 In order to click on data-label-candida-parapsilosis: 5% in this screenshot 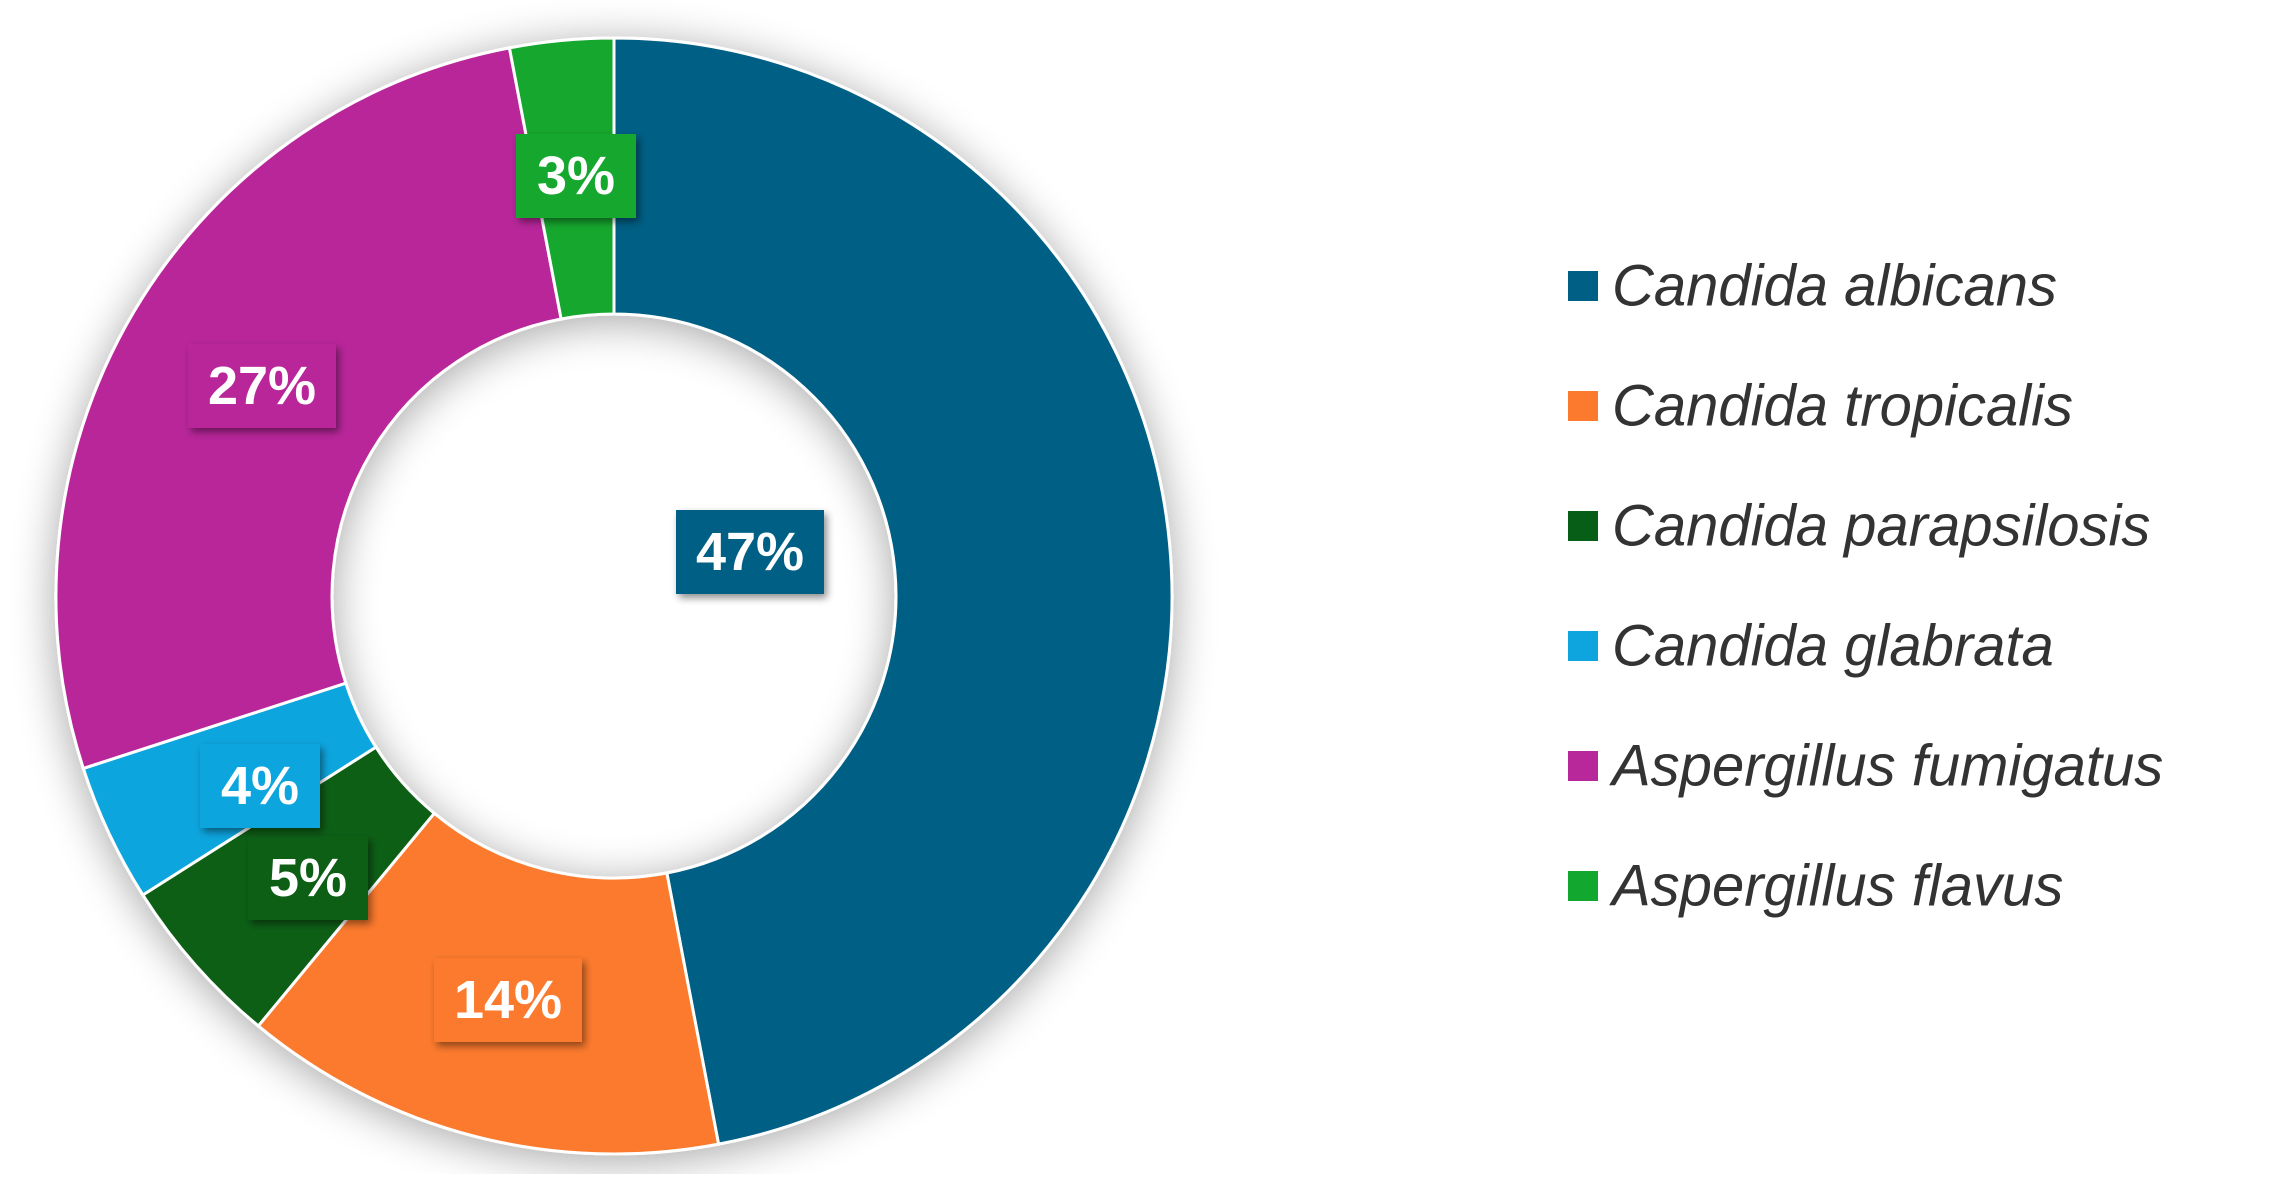, I will do `click(308, 878)`.